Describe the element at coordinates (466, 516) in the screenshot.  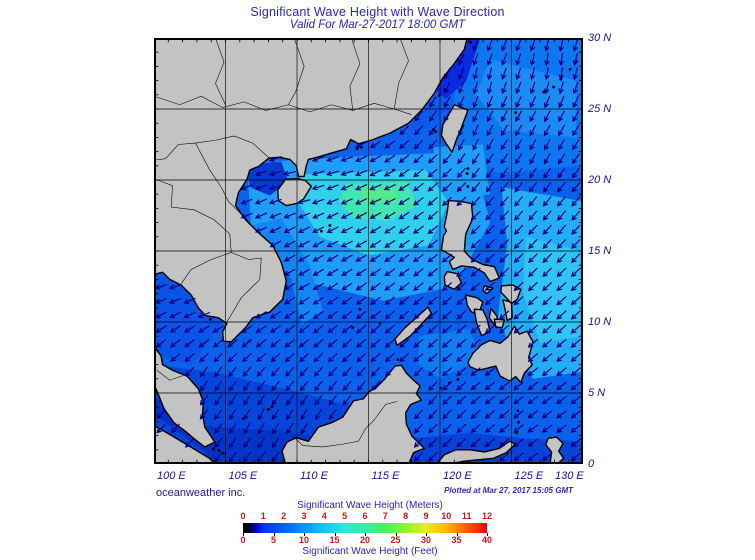
I see `meters-tick-label: 11` at that location.